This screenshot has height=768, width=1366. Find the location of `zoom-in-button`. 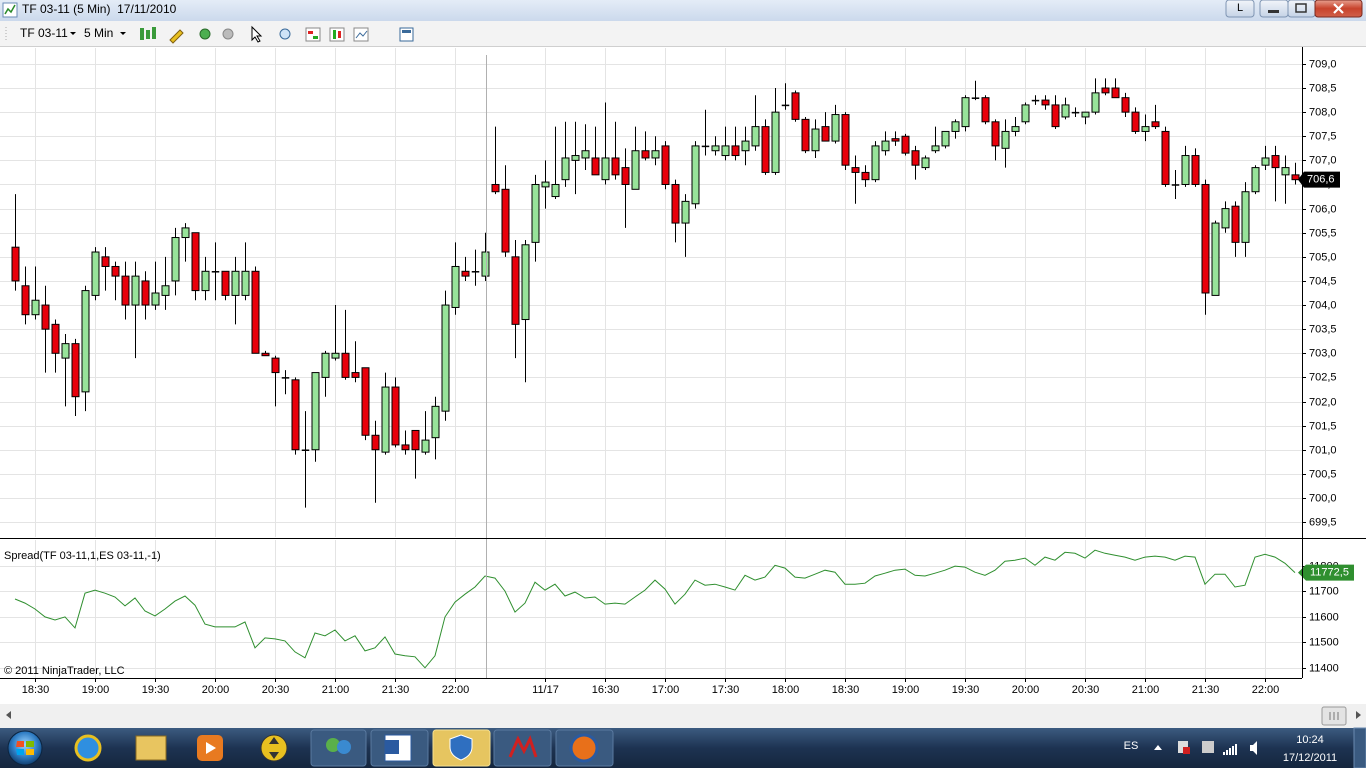

zoom-in-button is located at coordinates (205, 34).